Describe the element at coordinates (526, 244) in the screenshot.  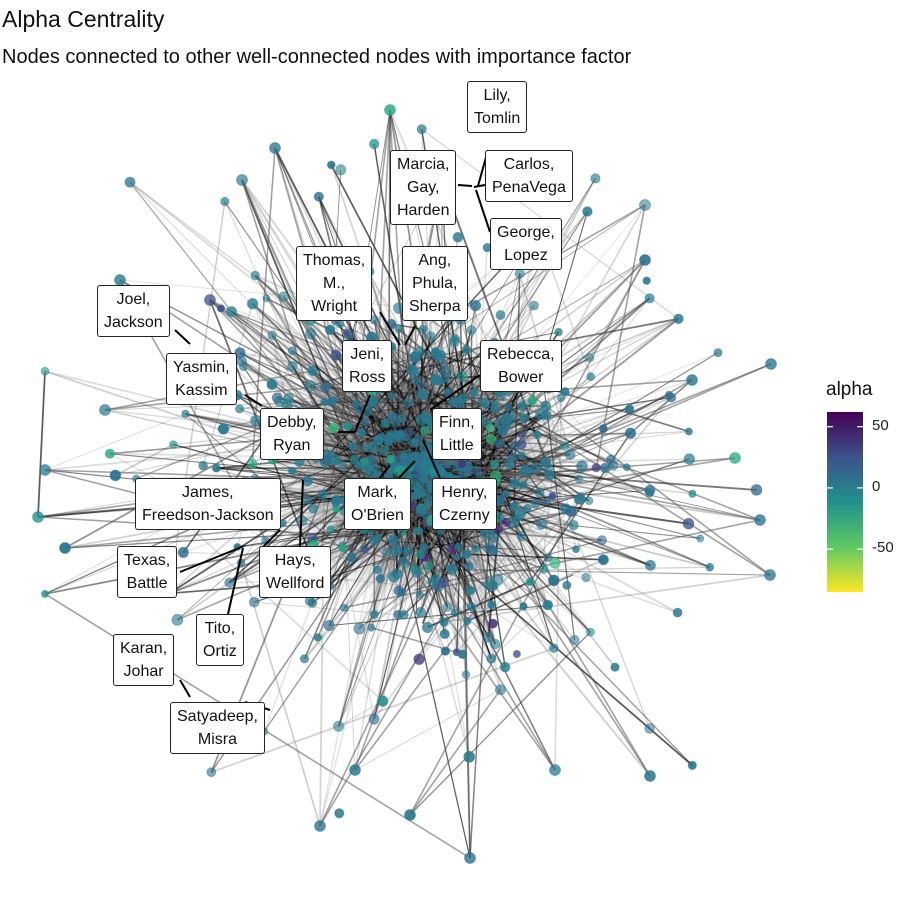
I see `node-label-george: George, Lopez` at that location.